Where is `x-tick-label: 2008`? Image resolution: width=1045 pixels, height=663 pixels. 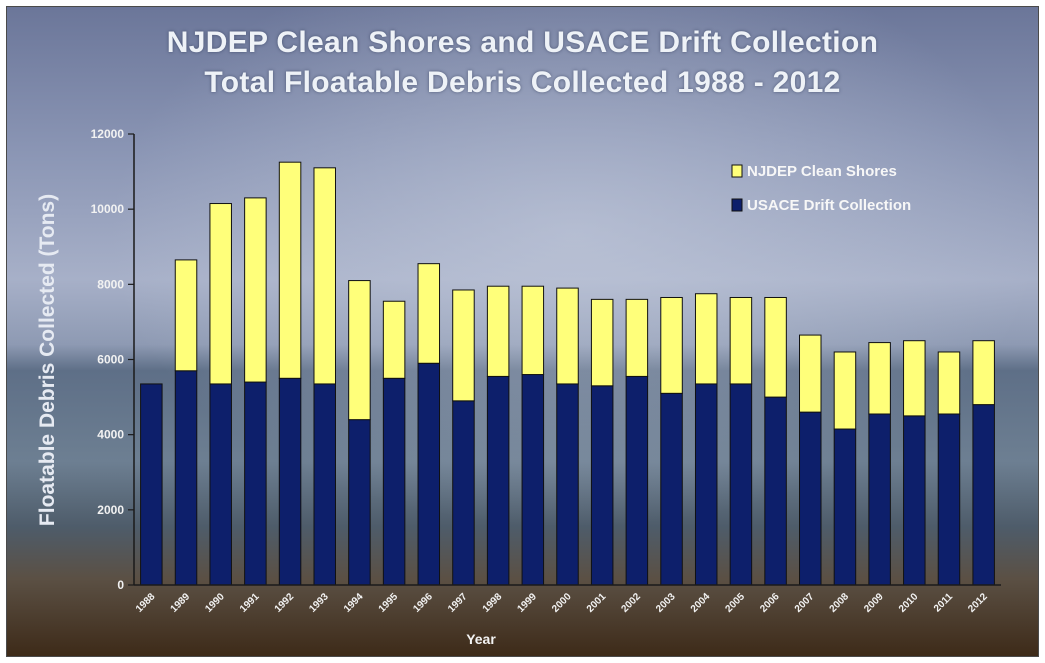 x-tick-label: 2008 is located at coordinates (840, 603).